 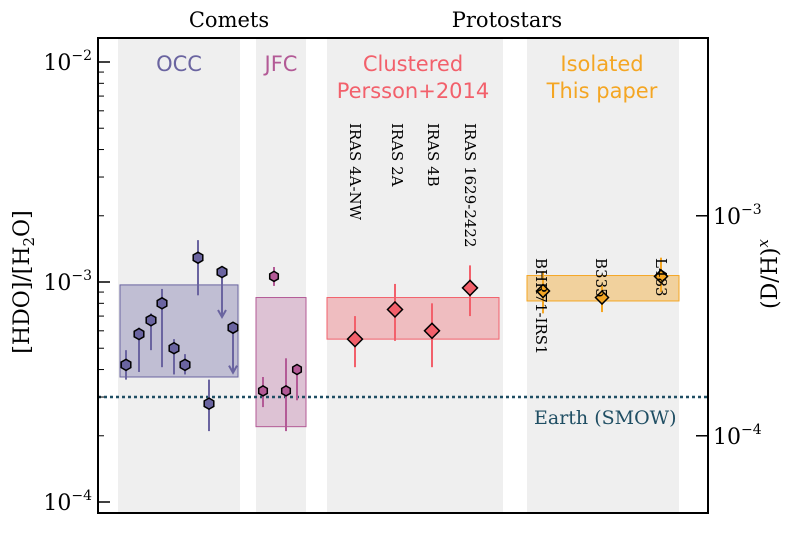 I want to click on right-tick-label: 10⁻⁴, so click(x=737, y=436).